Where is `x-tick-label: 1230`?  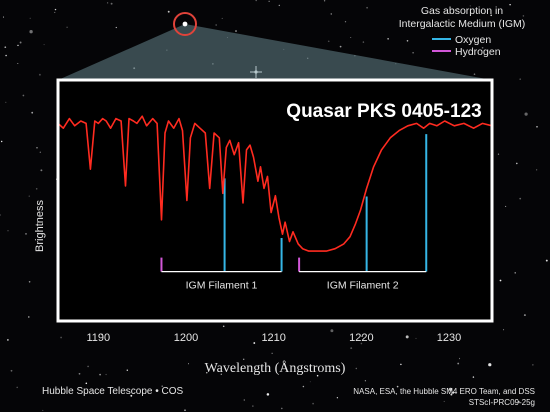 x-tick-label: 1230 is located at coordinates (449, 338).